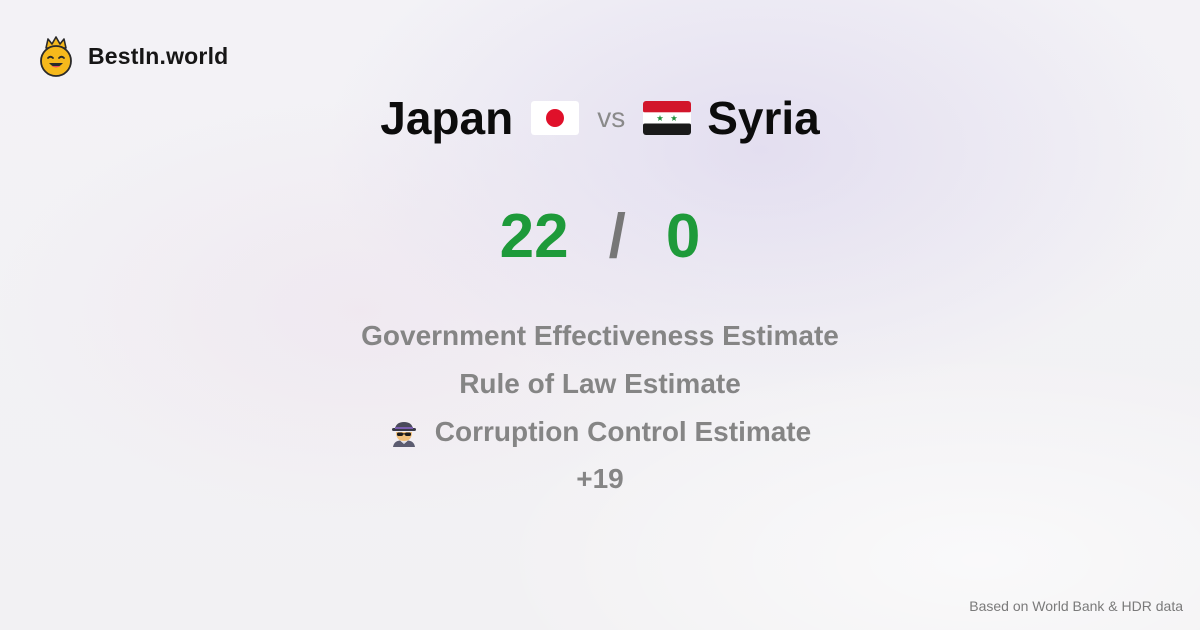 This screenshot has width=1200, height=630. Describe the element at coordinates (623, 431) in the screenshot. I see `metric-label: Corruption Control Estimate` at that location.